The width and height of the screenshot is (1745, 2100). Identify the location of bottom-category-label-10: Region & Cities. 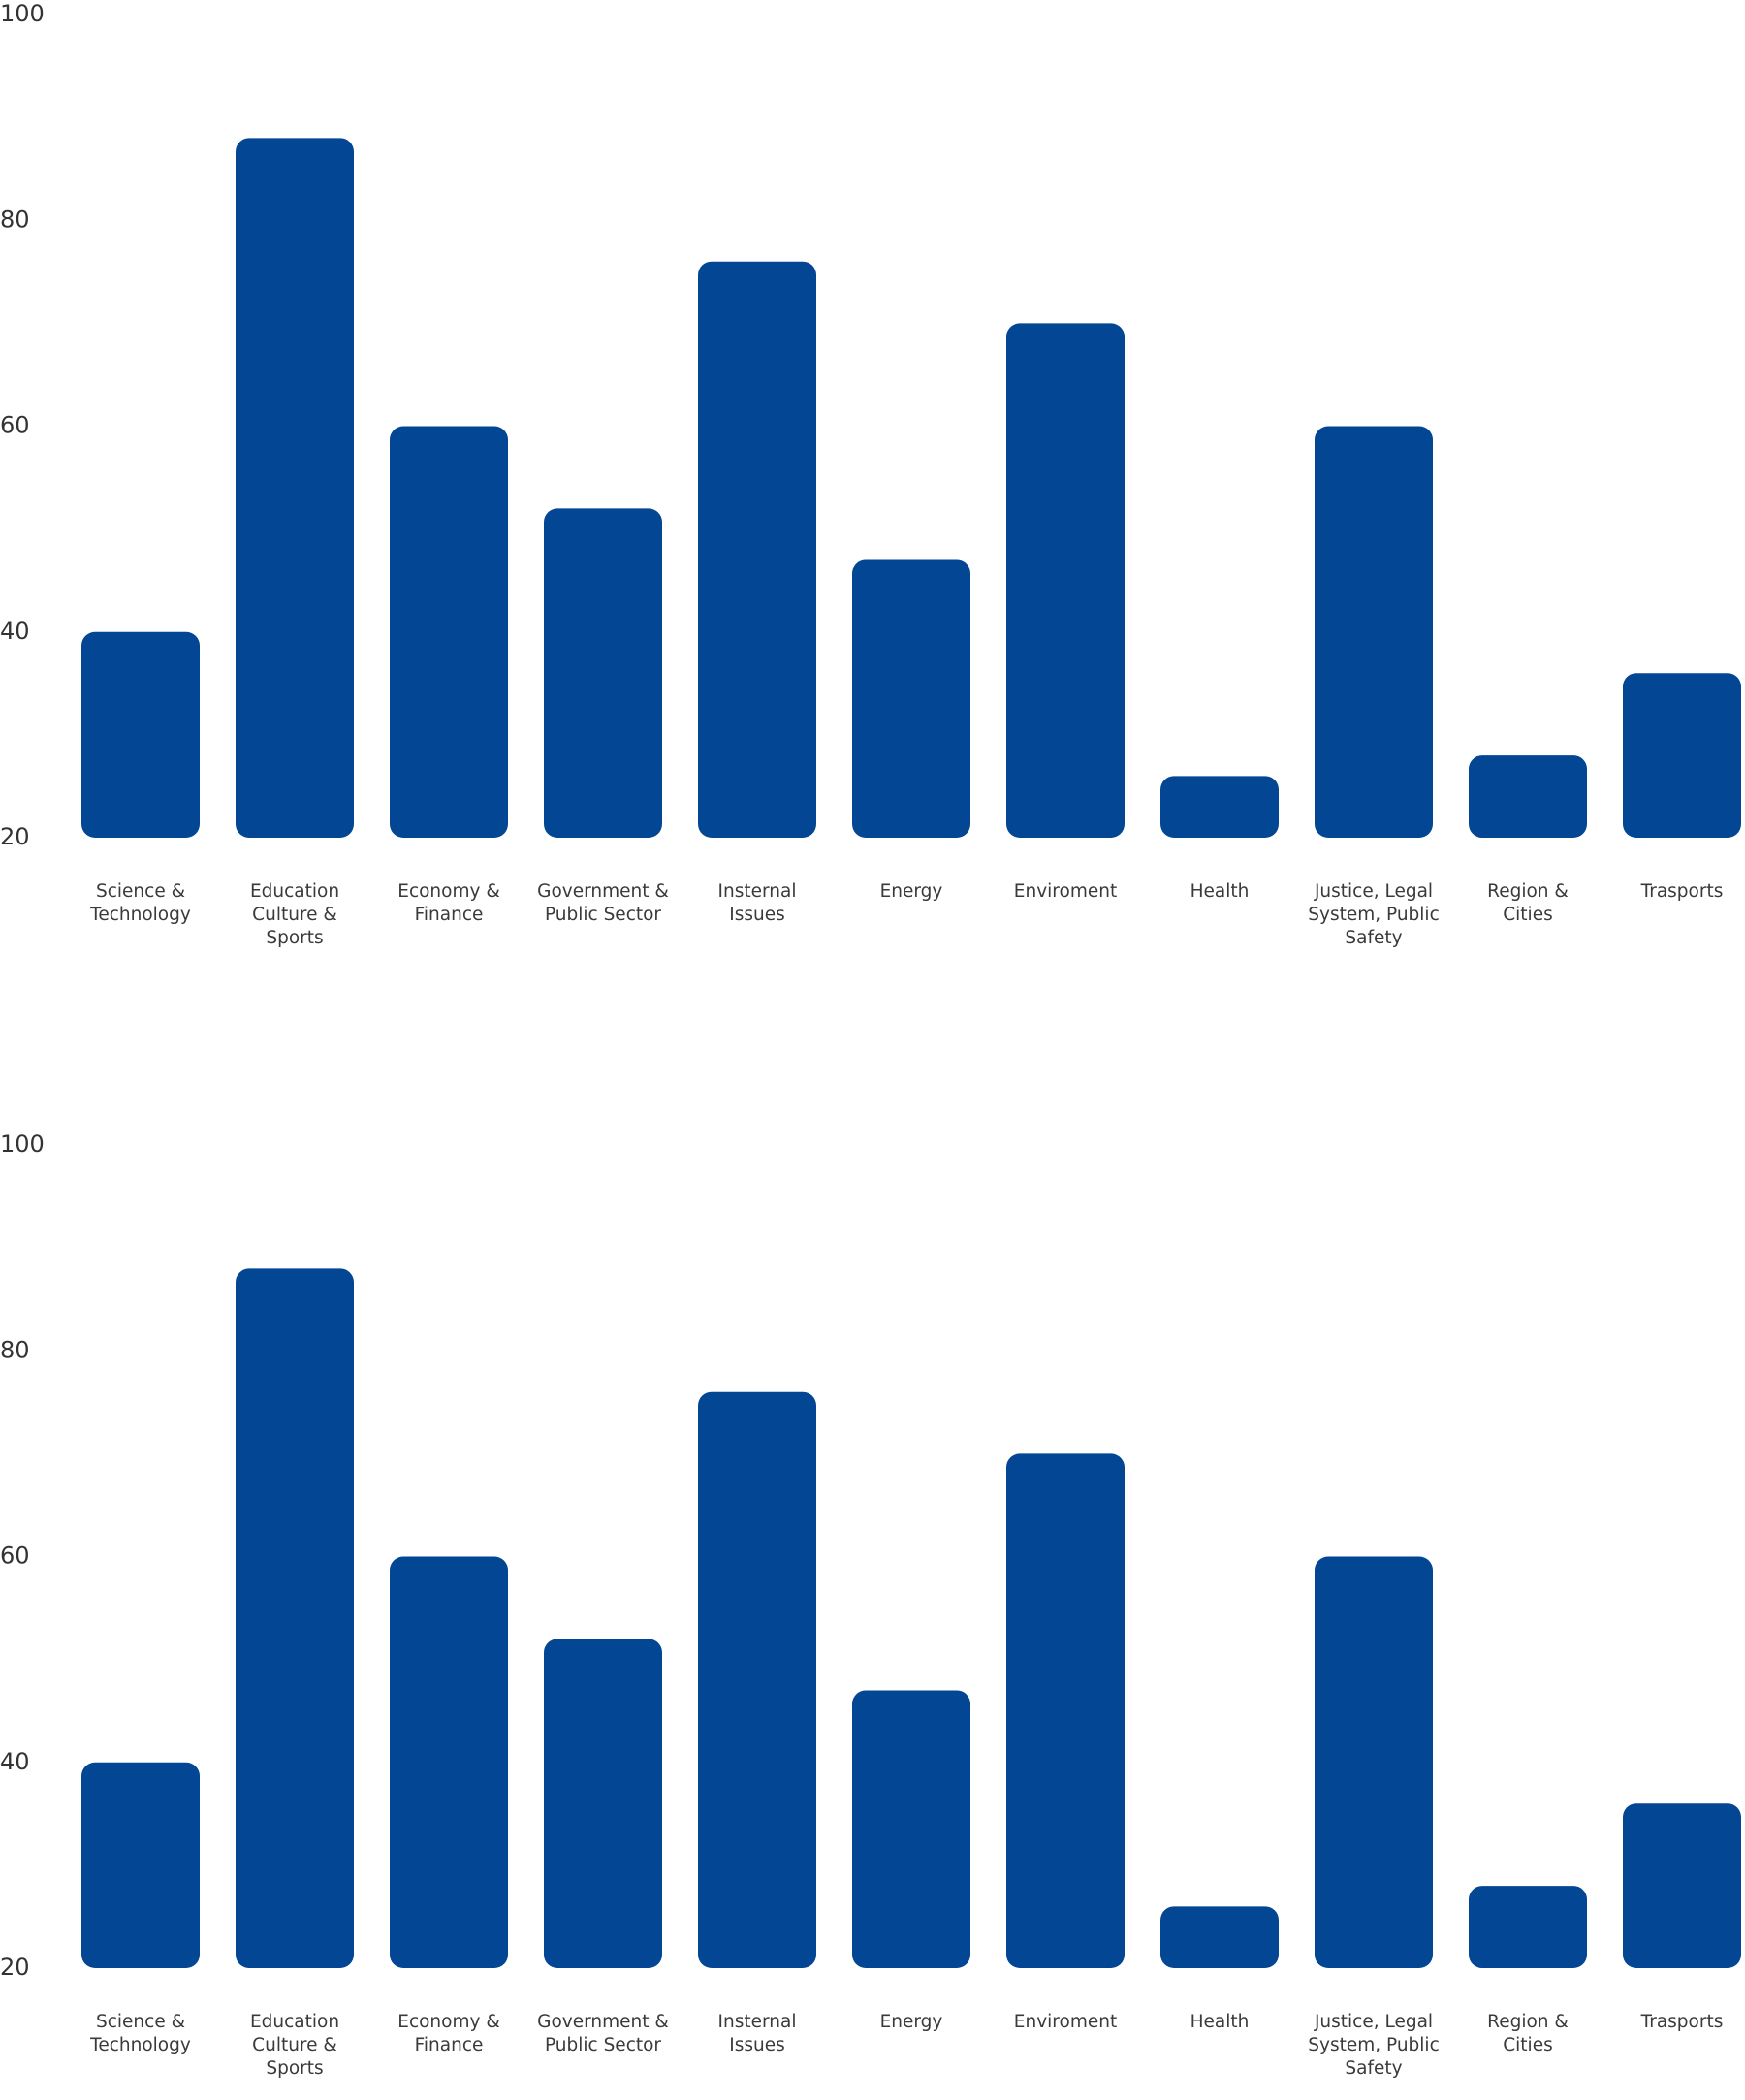
(1528, 2033).